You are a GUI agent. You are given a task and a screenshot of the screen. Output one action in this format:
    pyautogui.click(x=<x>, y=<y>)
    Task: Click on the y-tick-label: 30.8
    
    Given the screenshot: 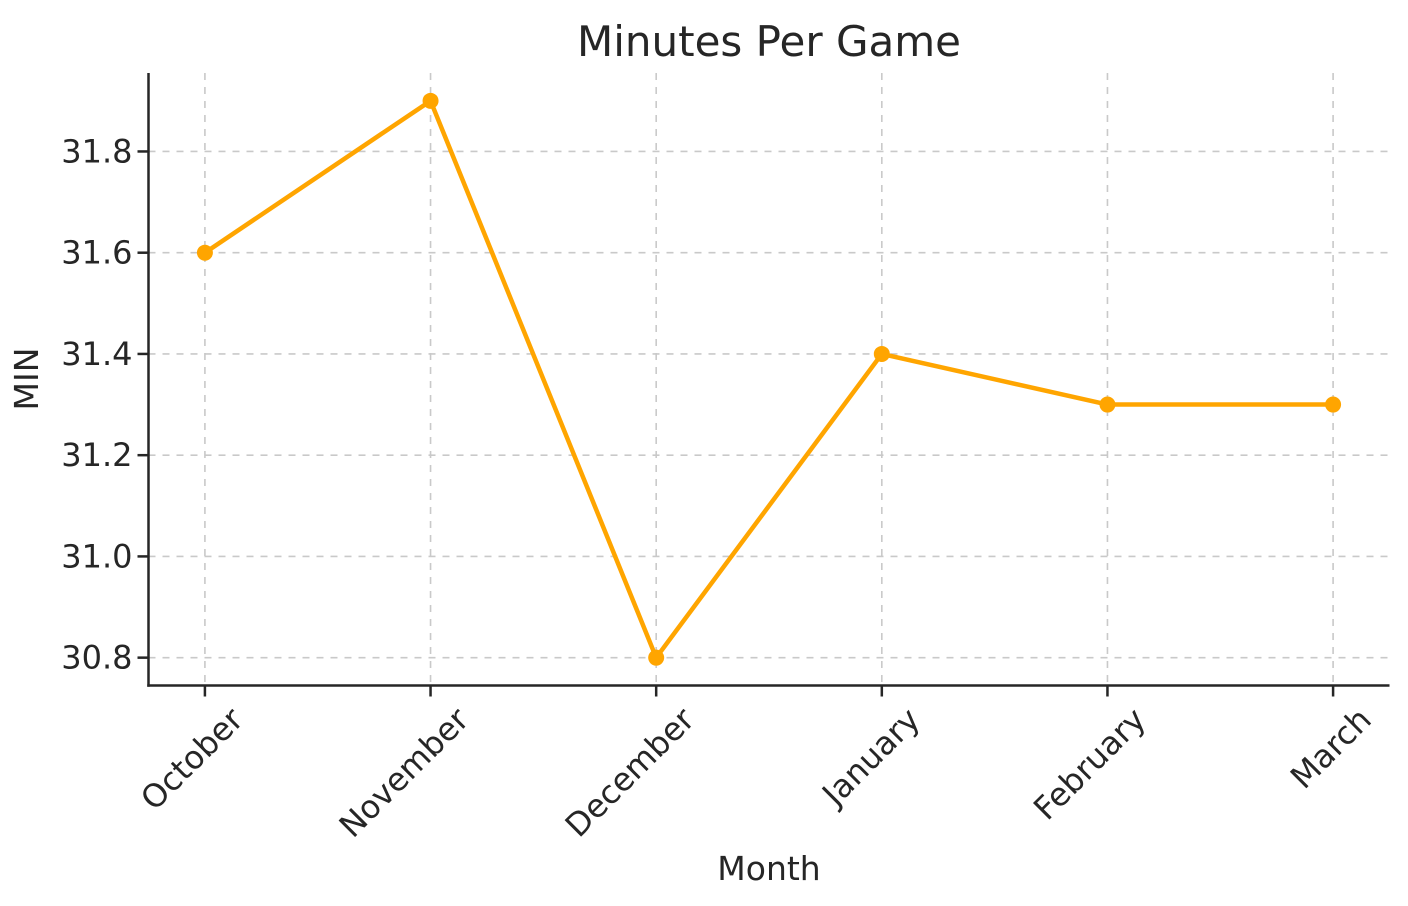 What is the action you would take?
    pyautogui.click(x=96, y=658)
    